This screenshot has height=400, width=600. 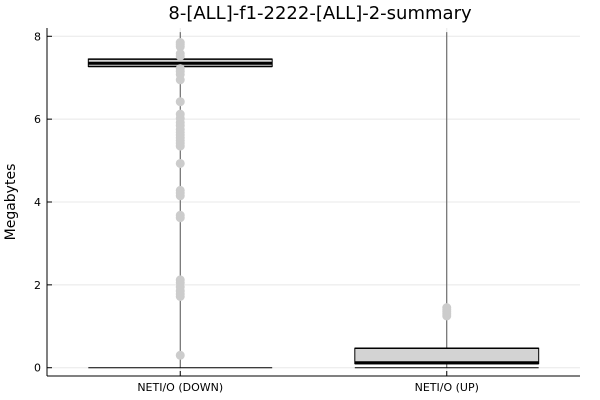 I want to click on y-tick-label-0: 0, so click(x=37, y=368).